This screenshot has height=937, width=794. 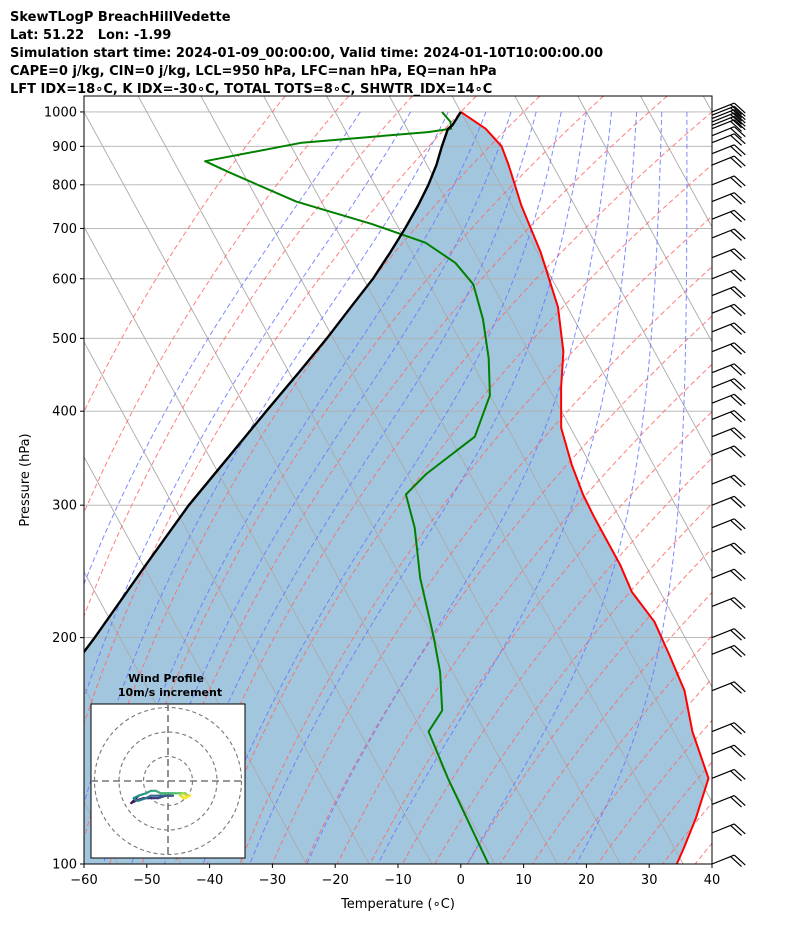 What do you see at coordinates (64, 185) in the screenshot?
I see `y-tick-label: 800` at bounding box center [64, 185].